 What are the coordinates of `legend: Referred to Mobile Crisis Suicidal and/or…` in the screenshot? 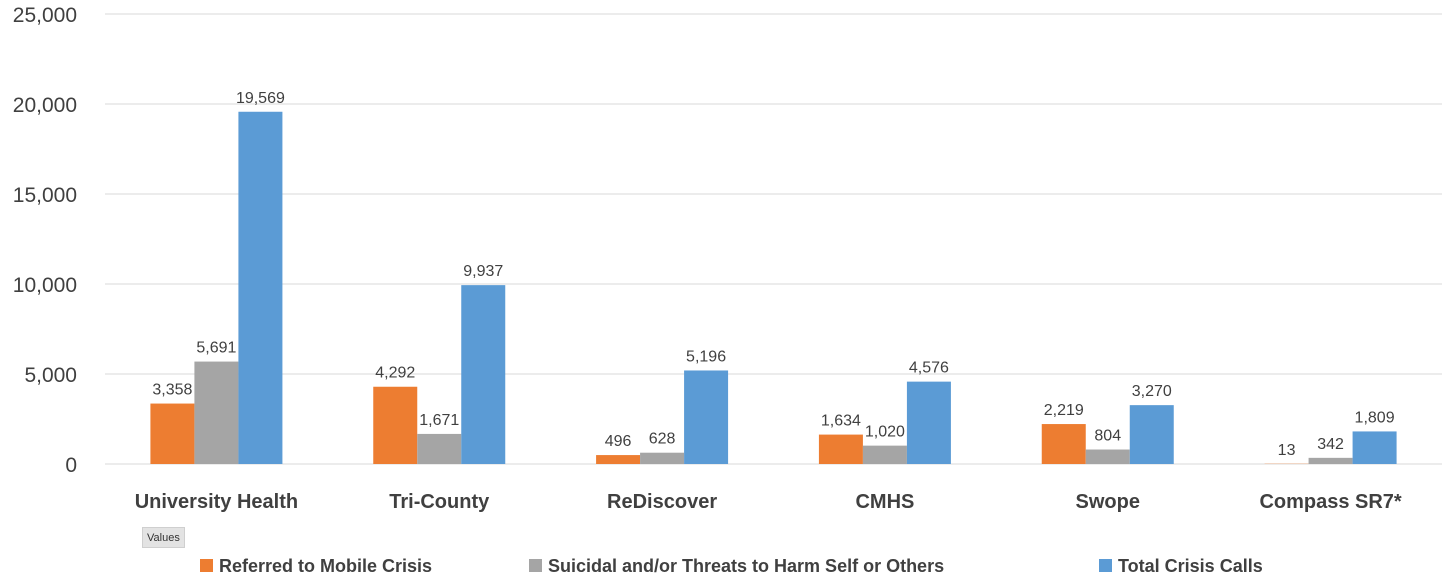 It's located at (731, 566).